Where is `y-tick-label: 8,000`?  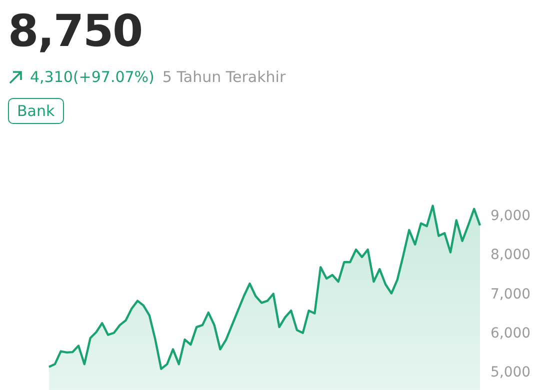 y-tick-label: 8,000 is located at coordinates (510, 255).